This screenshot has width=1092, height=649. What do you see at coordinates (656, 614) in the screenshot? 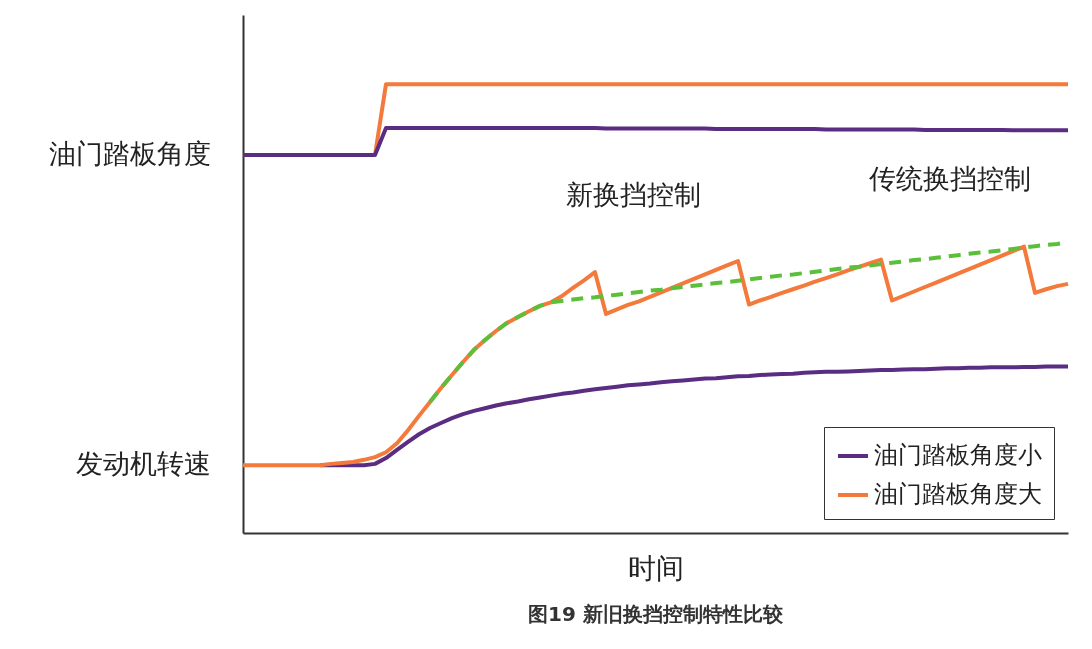
I see `text: 图19 新旧换挡控制特性比较` at bounding box center [656, 614].